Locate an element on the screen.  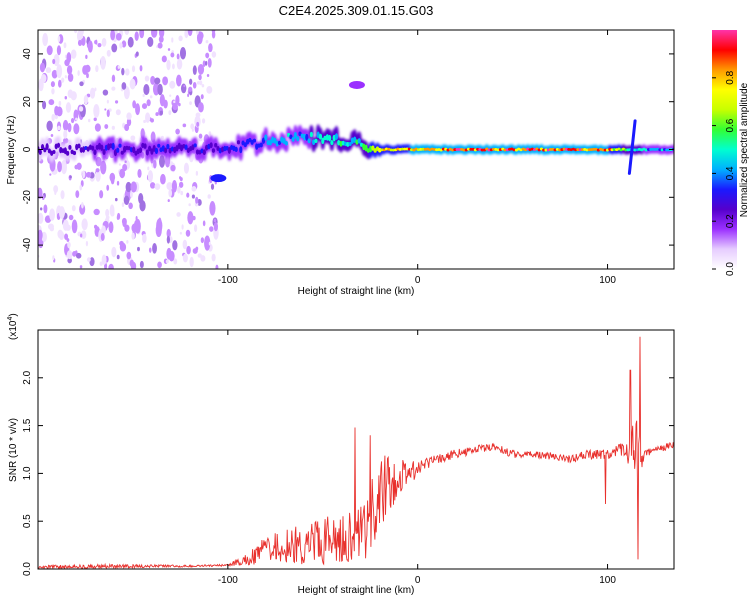
x-tick-label: 0 is located at coordinates (418, 280).